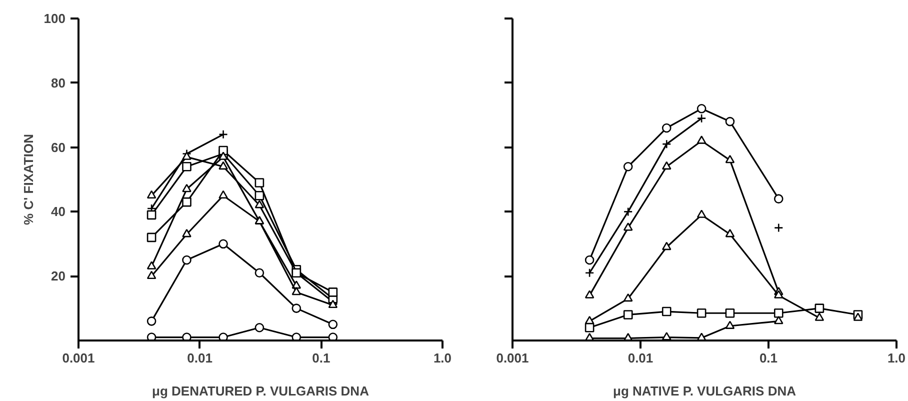 The height and width of the screenshot is (401, 908). I want to click on x-axis-title: μg NATIVE P. VULGARIS DNA, so click(705, 391).